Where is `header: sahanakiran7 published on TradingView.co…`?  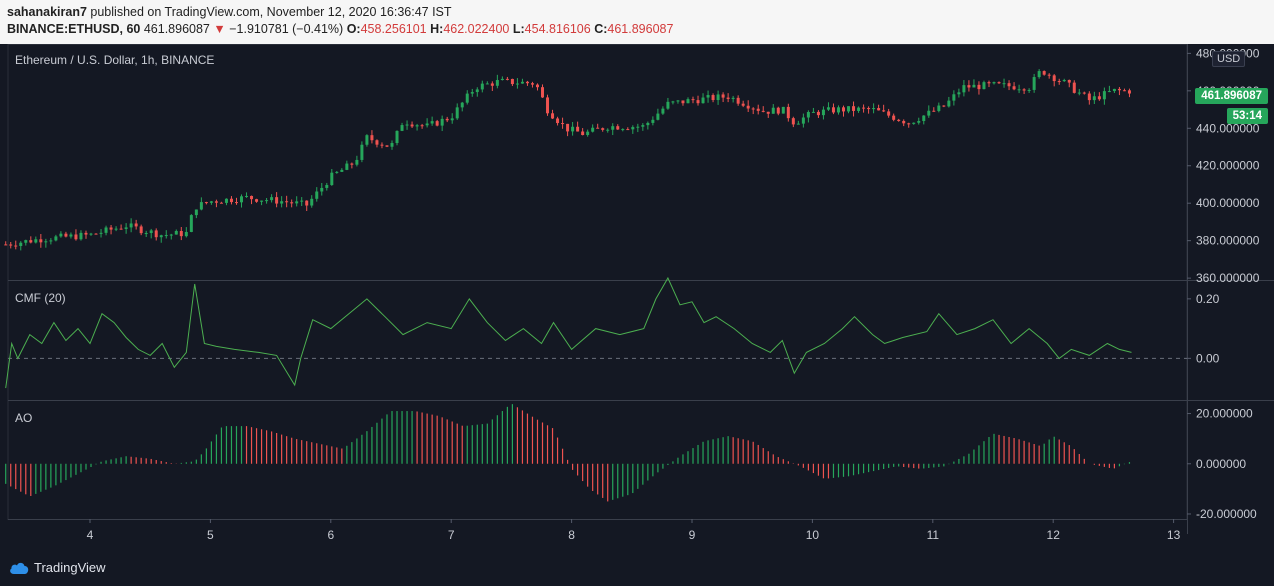 header: sahanakiran7 published on TradingView.co… is located at coordinates (637, 22).